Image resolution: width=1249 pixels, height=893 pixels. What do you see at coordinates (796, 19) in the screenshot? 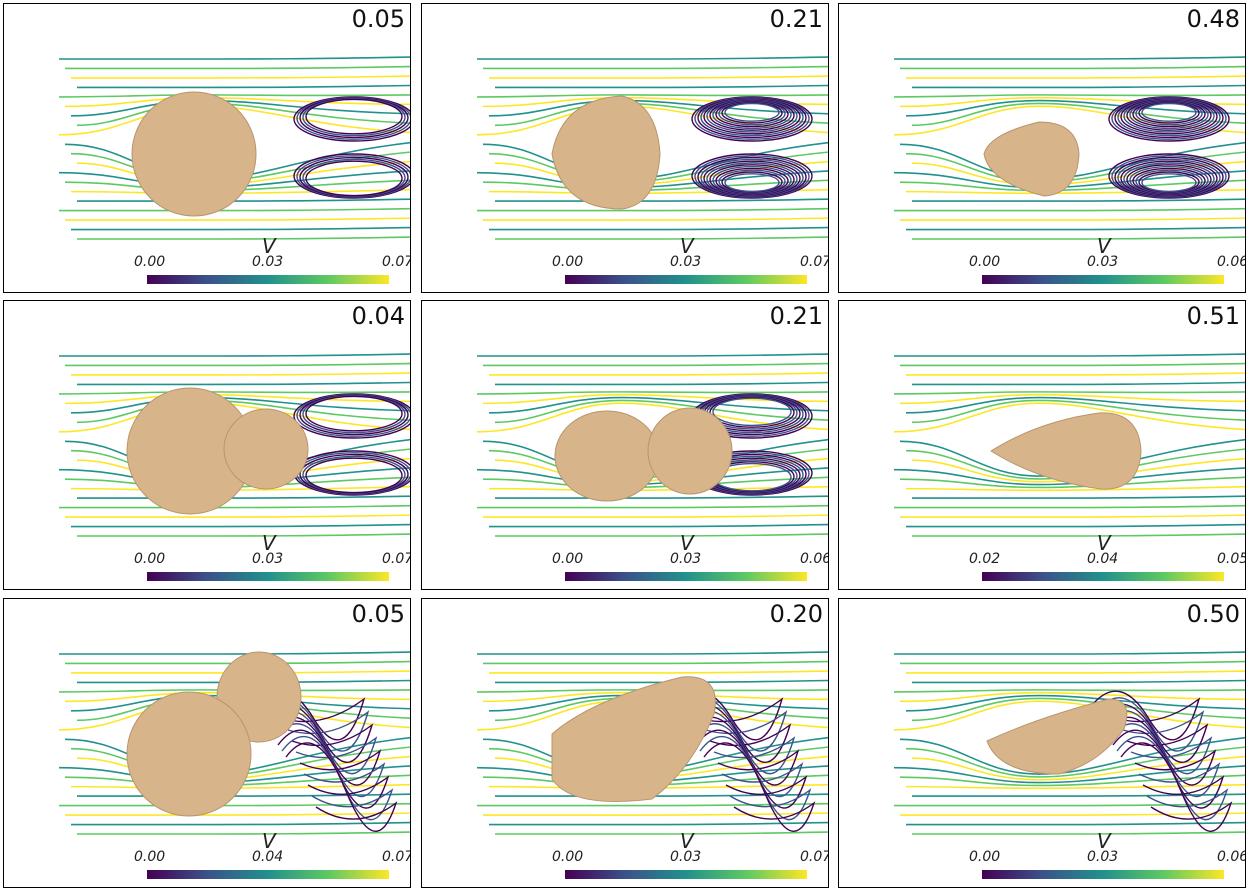
I see `time-value: 0.21` at bounding box center [796, 19].